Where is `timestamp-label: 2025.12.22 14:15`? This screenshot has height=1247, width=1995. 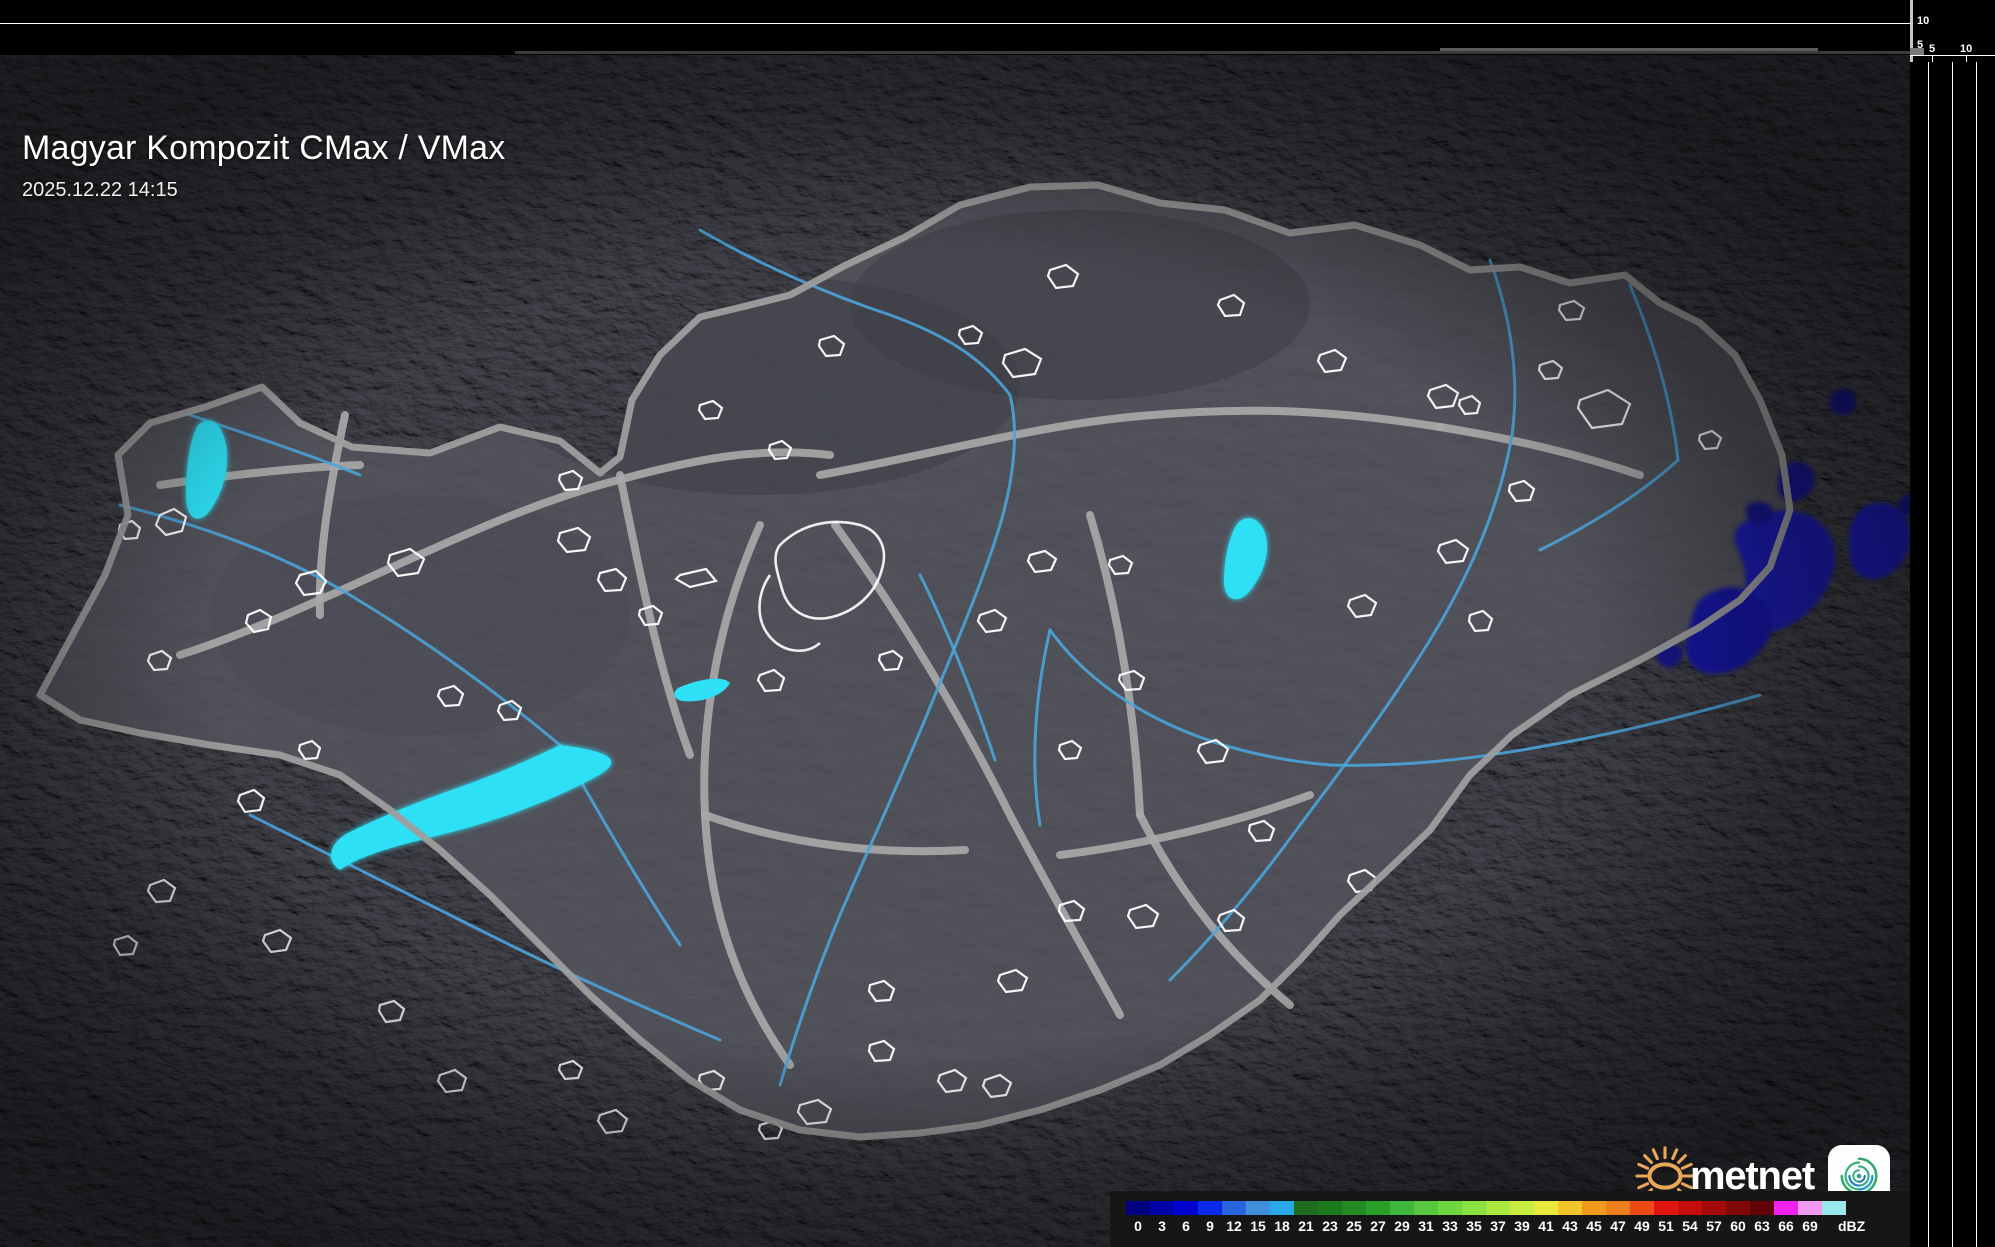
timestamp-label: 2025.12.22 14:15 is located at coordinates (100, 190).